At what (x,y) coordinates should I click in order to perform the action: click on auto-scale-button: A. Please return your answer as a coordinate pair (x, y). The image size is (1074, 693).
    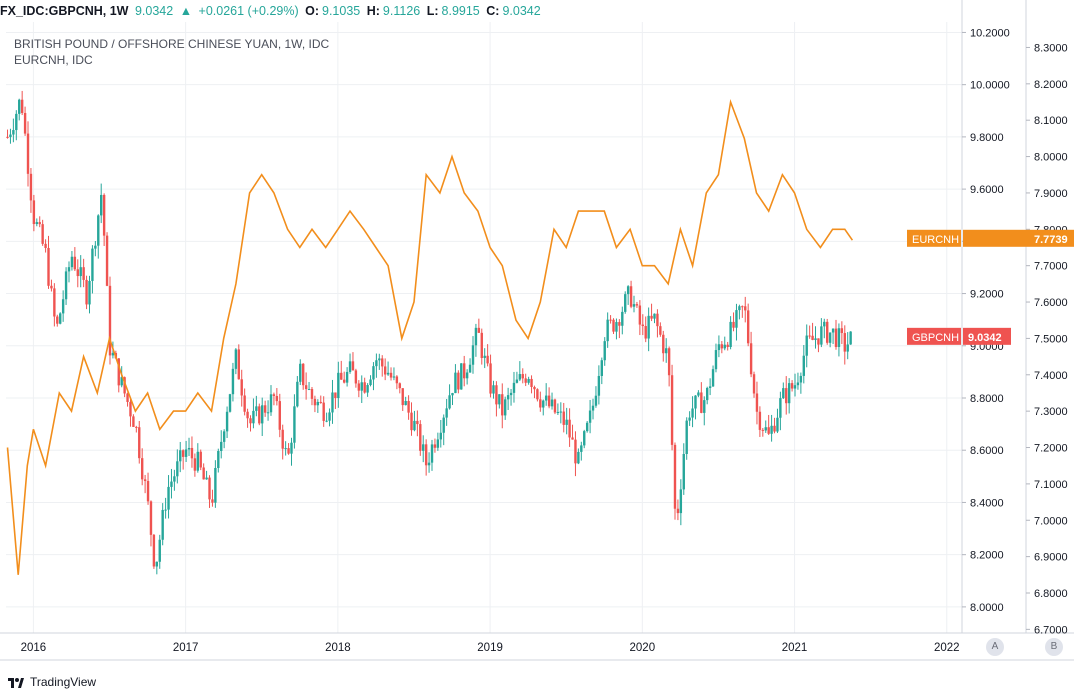
    Looking at the image, I should click on (995, 647).